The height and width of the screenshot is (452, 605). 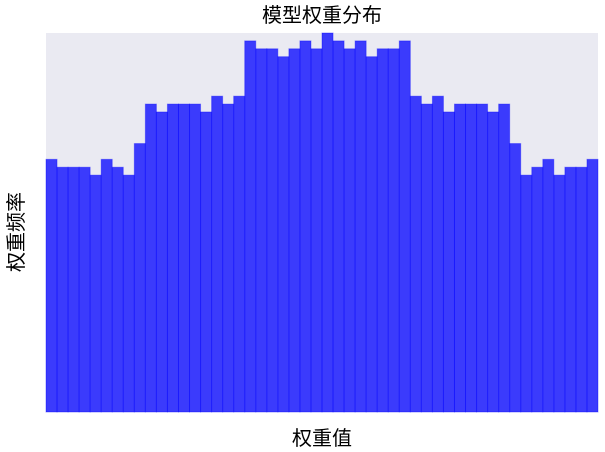 I want to click on x-axis-label: 权重值, so click(x=322, y=438).